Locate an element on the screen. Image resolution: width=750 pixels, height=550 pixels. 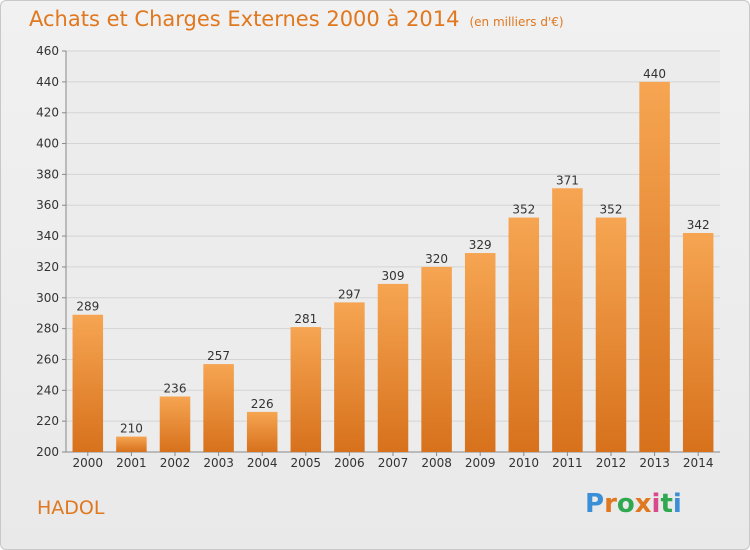
data-label: 257 is located at coordinates (218, 356).